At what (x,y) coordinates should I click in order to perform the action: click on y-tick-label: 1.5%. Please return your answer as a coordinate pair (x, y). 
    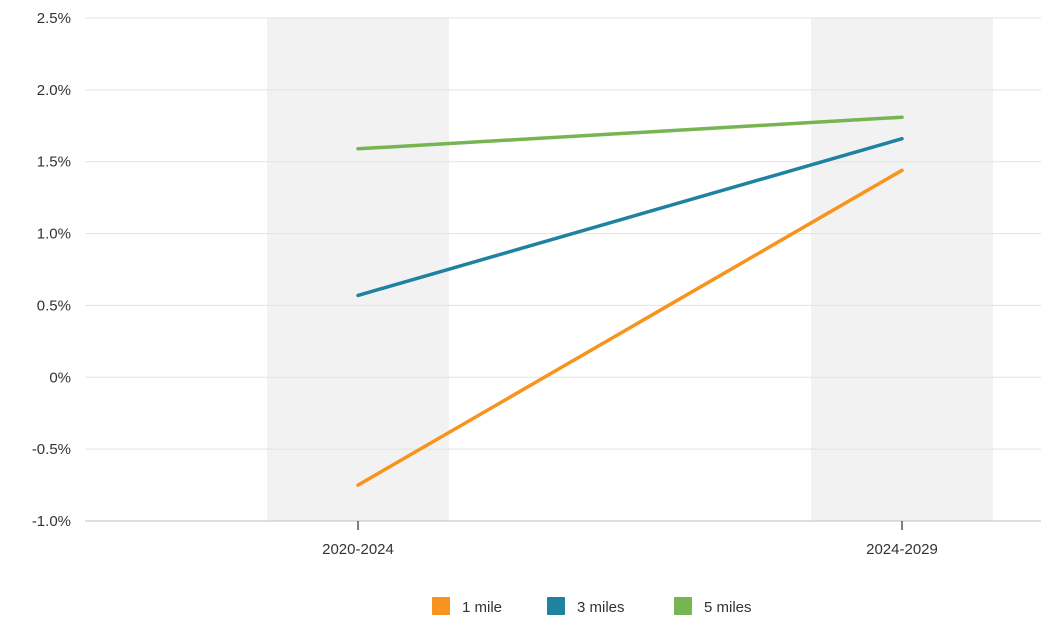
    Looking at the image, I should click on (54, 162).